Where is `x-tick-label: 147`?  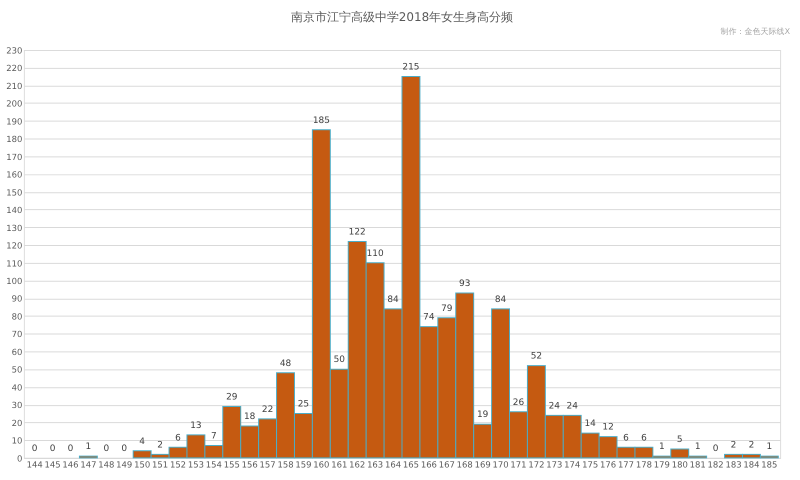
x-tick-label: 147 is located at coordinates (88, 464).